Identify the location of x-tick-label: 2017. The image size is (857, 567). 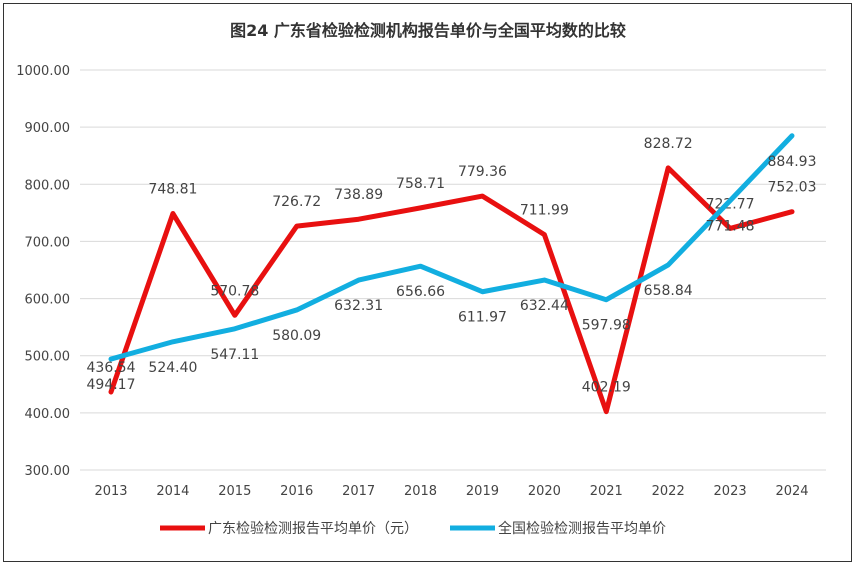
(358, 491).